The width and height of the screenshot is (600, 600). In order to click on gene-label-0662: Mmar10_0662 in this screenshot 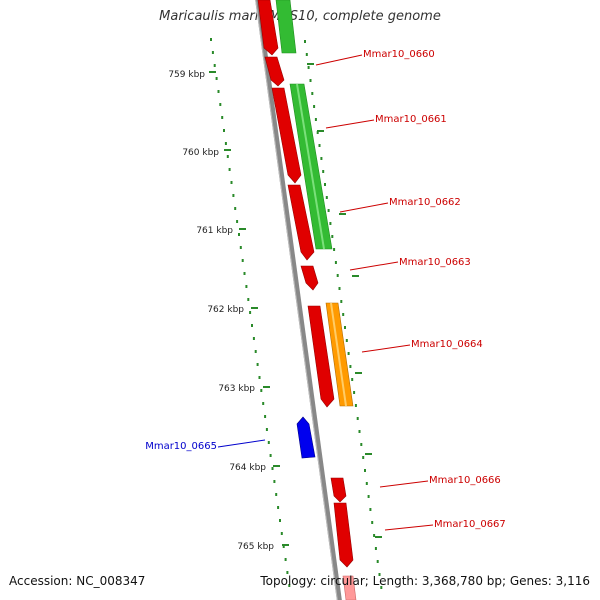, I will do `click(425, 202)`.